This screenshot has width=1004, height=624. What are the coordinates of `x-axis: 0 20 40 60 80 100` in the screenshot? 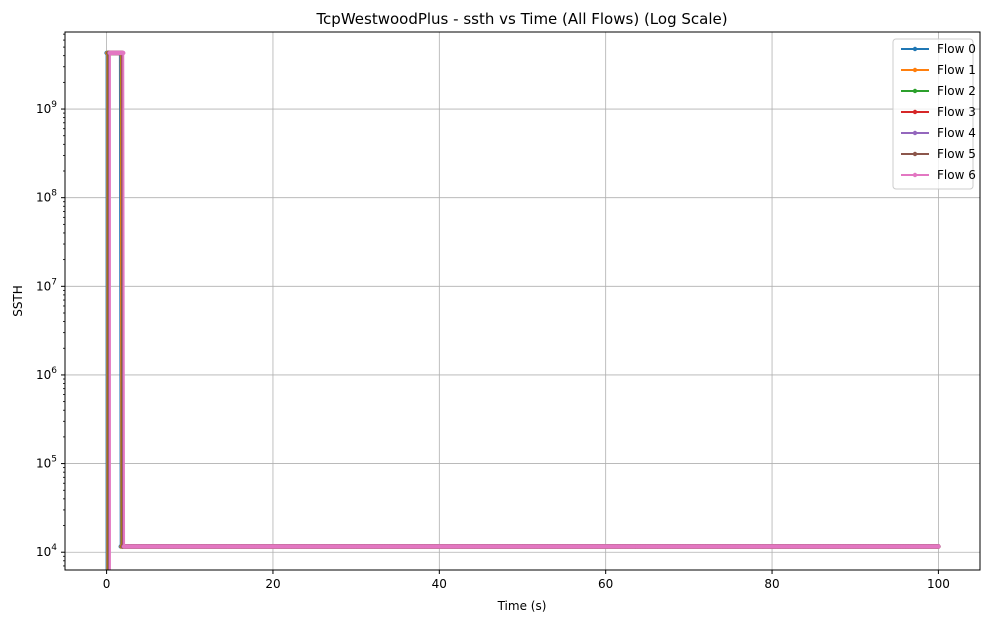 It's located at (526, 580).